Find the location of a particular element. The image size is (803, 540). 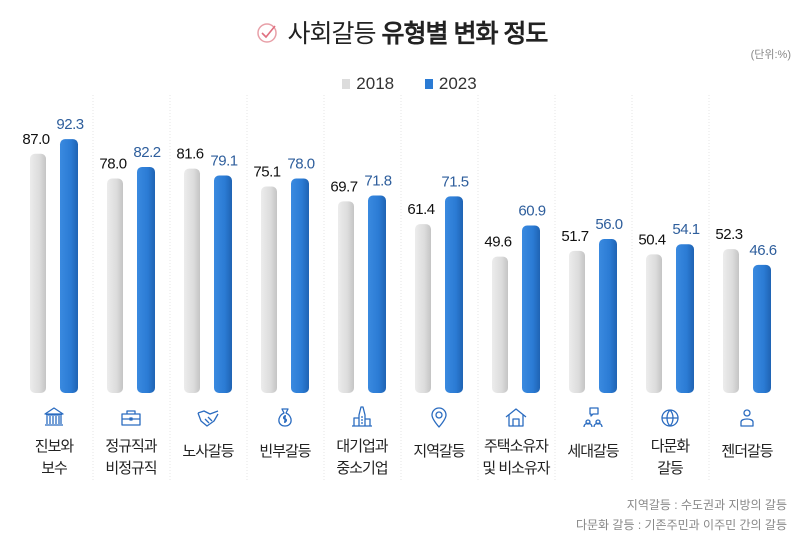

person-icon is located at coordinates (747, 418).